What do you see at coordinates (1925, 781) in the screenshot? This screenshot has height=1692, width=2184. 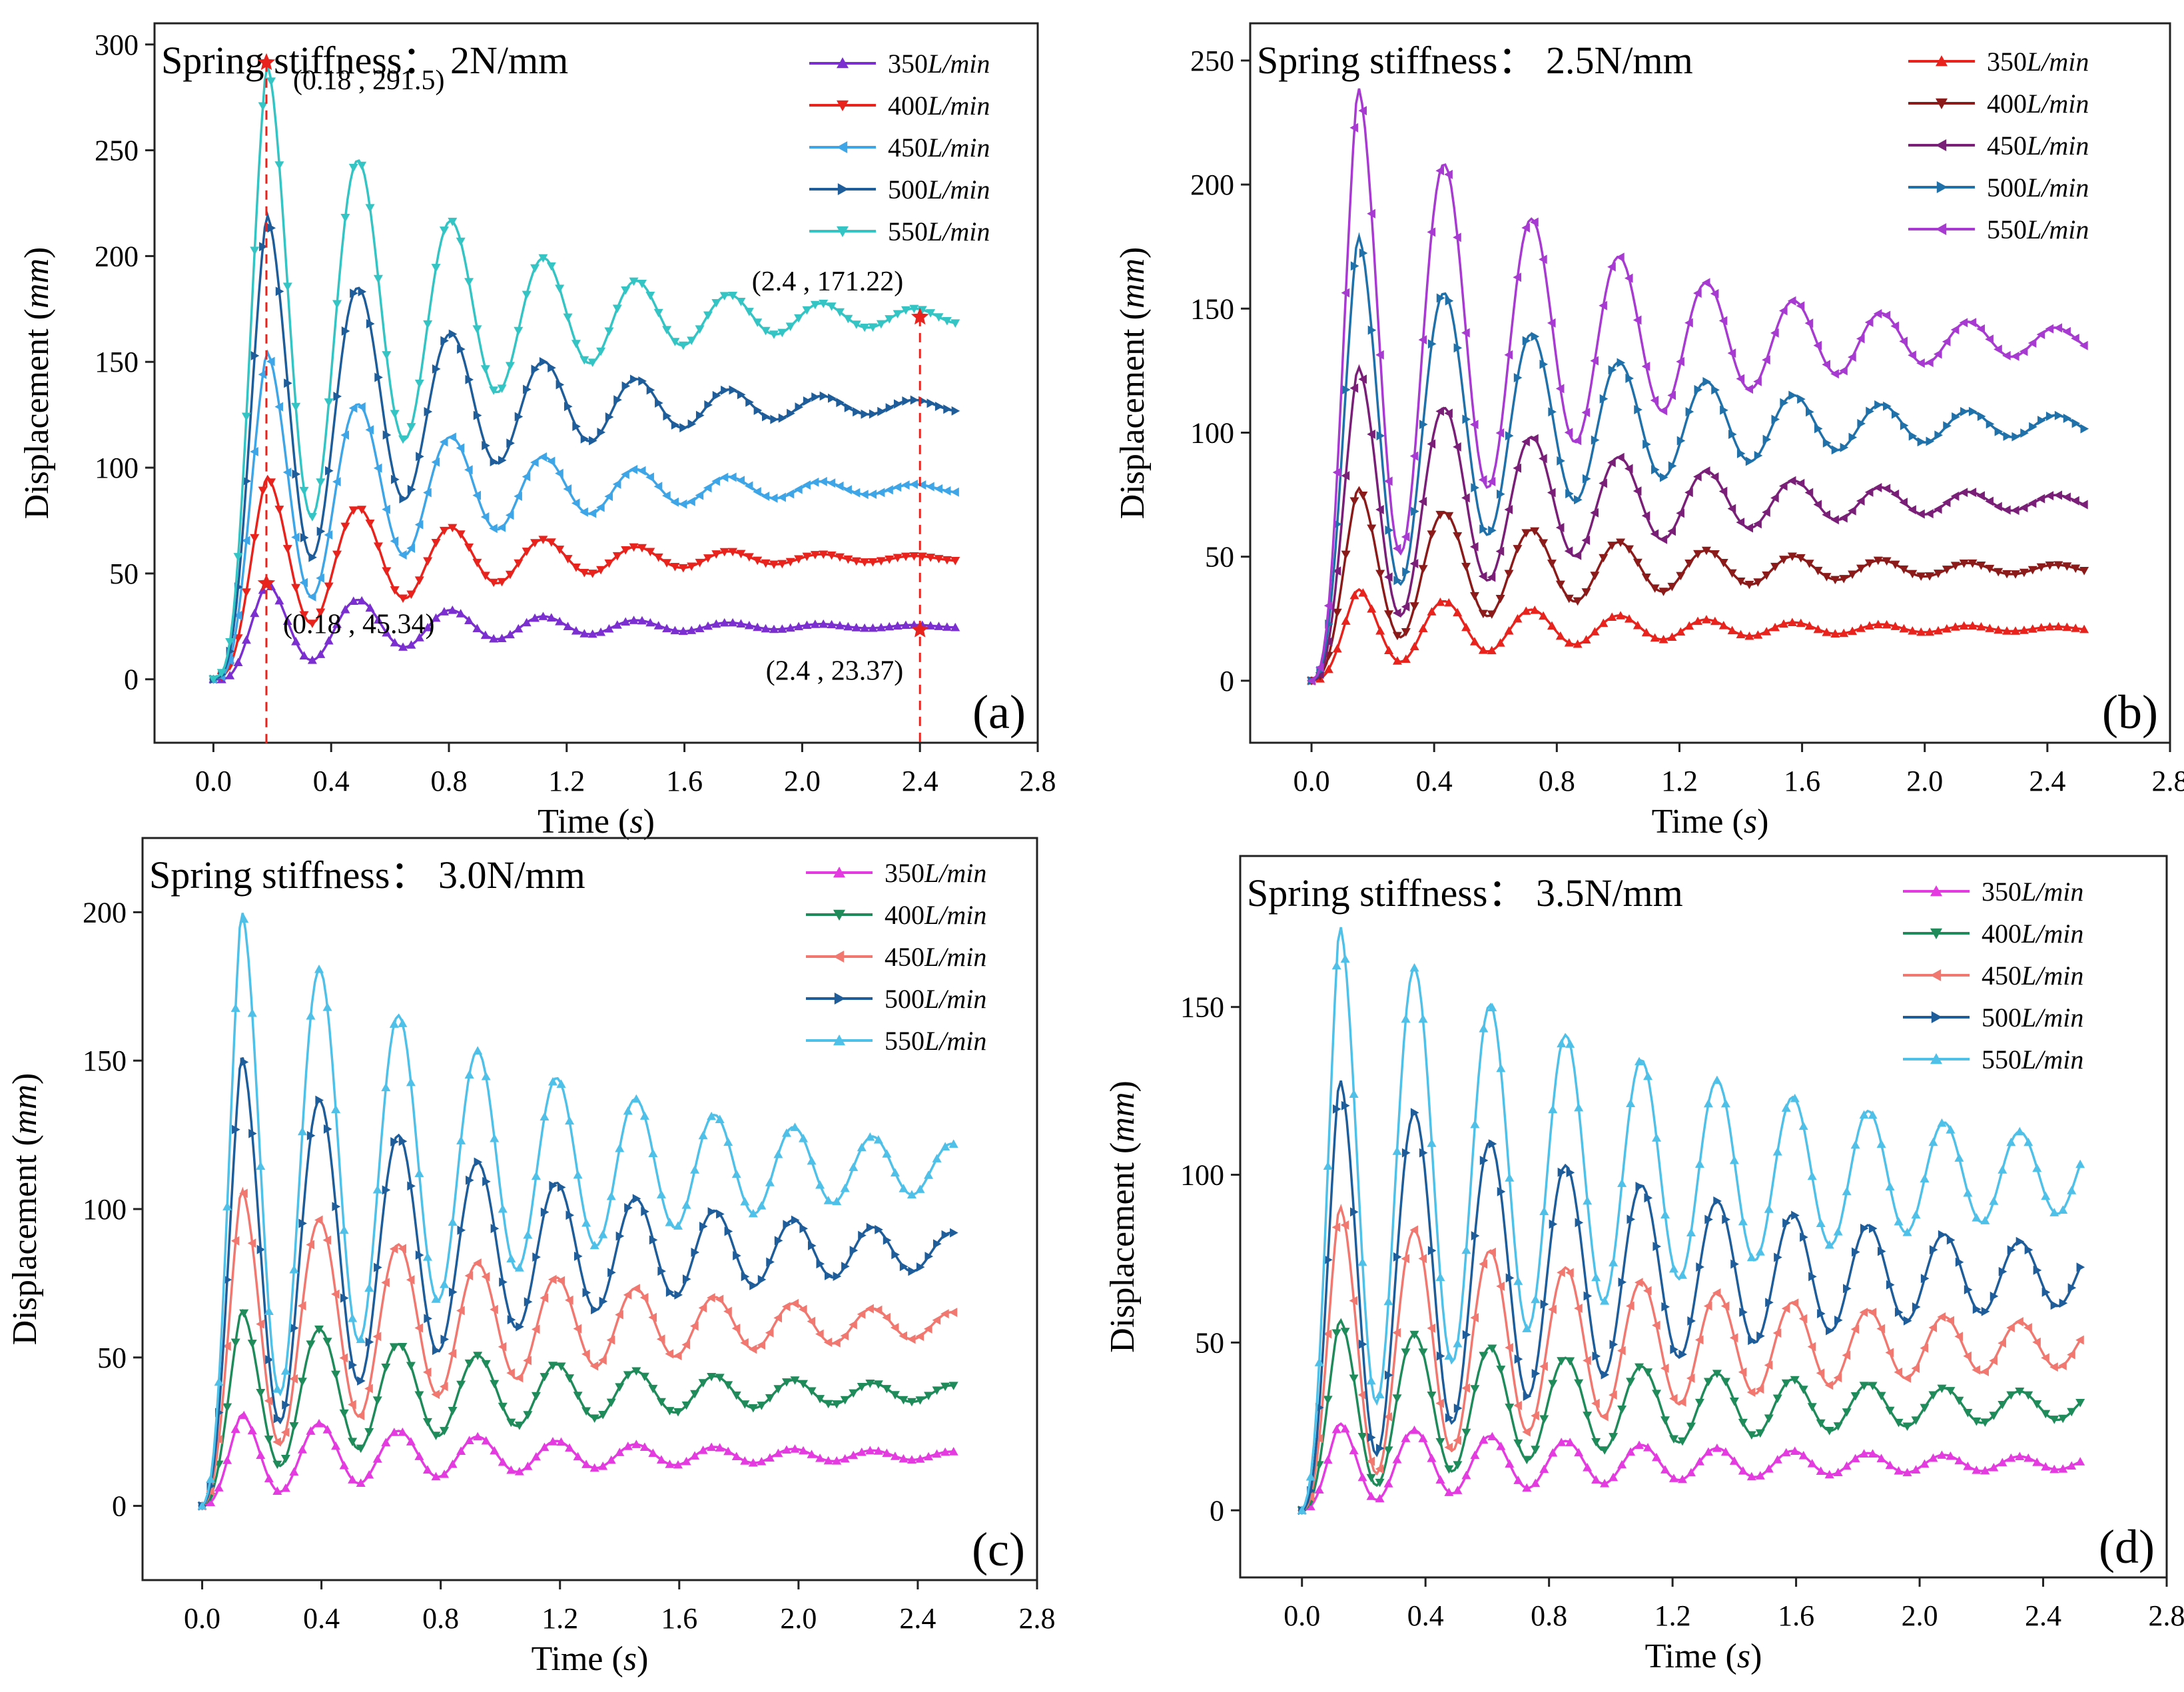 I see `x-tick-label: 2.0` at bounding box center [1925, 781].